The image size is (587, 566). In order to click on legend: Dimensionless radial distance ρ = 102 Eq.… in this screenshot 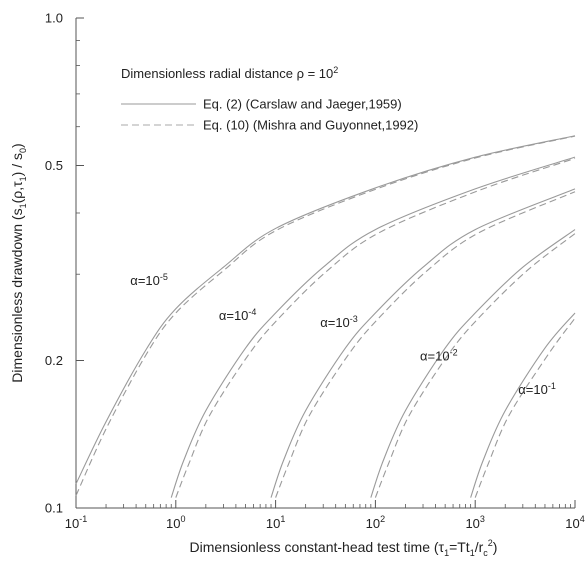, I will do `click(269, 99)`.